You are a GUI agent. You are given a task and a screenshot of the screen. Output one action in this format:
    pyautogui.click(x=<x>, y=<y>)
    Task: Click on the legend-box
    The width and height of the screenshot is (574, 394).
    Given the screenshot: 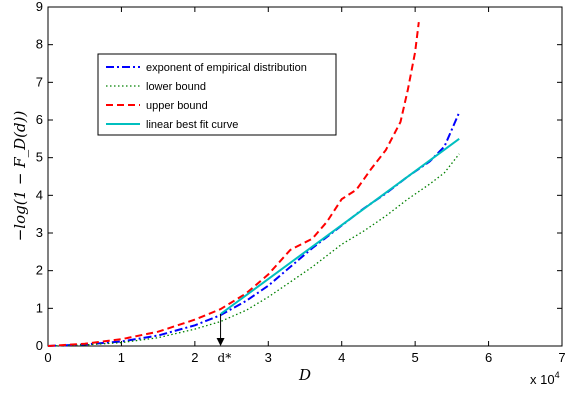 What is the action you would take?
    pyautogui.click(x=217, y=94)
    